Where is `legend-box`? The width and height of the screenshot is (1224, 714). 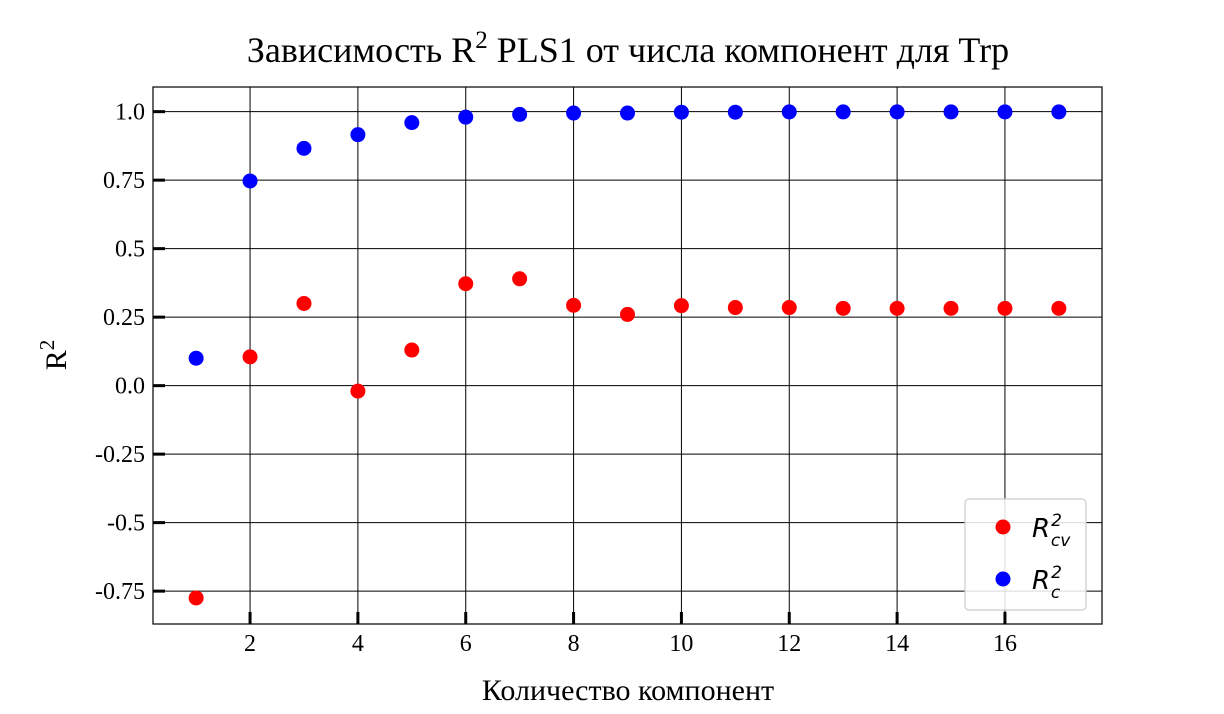 legend-box is located at coordinates (1025, 554).